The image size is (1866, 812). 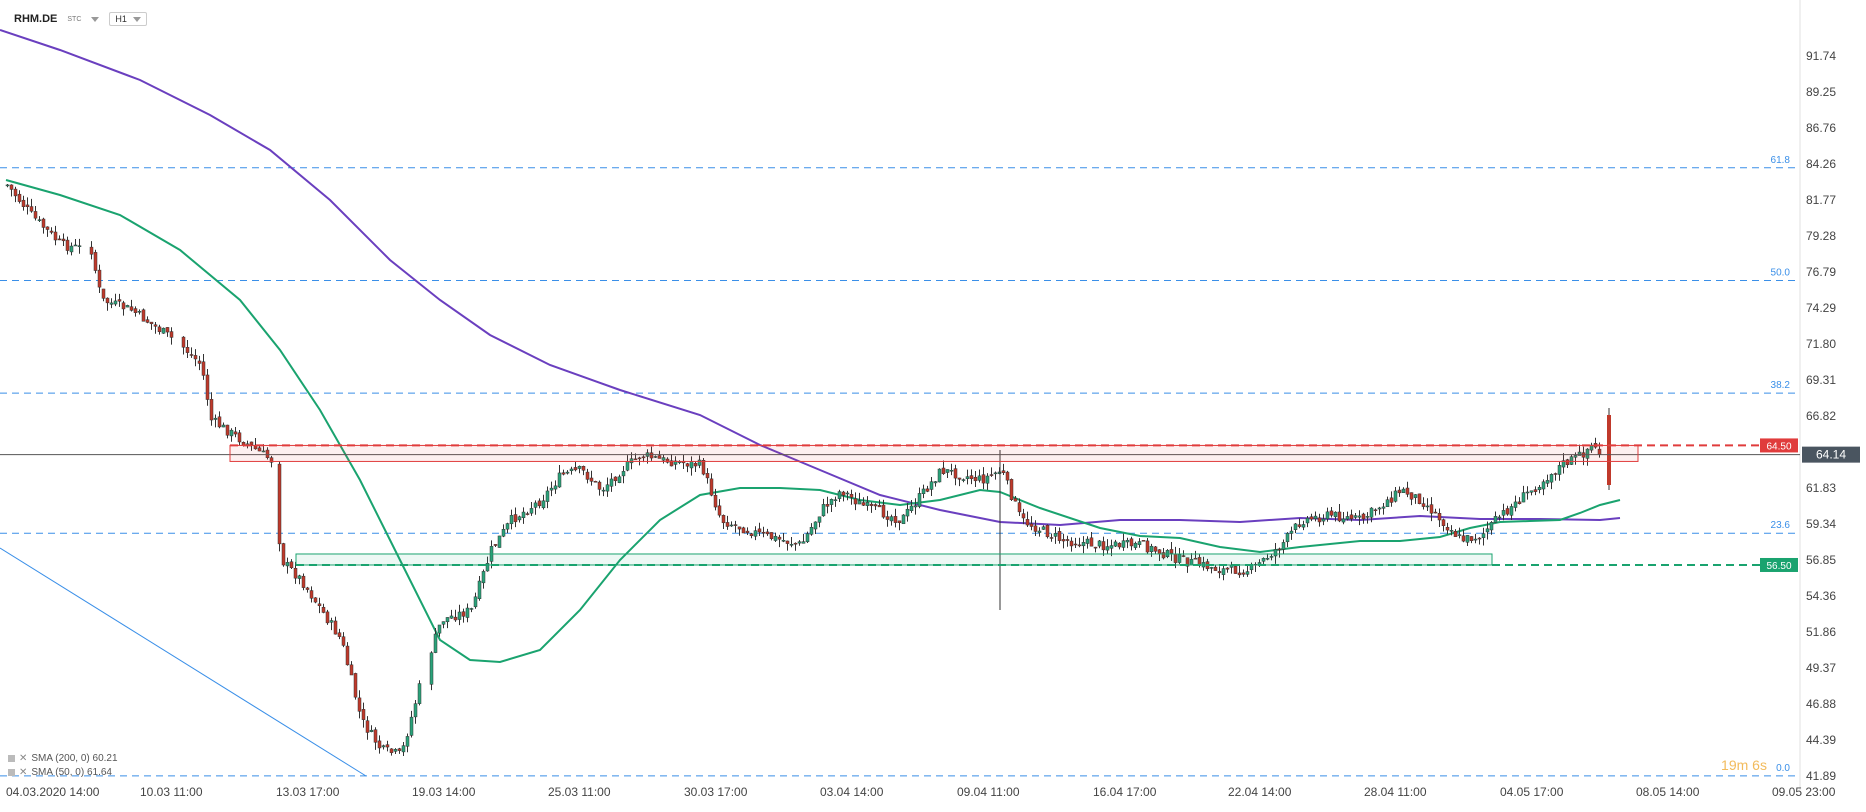 I want to click on support-price-tag, so click(x=1779, y=564).